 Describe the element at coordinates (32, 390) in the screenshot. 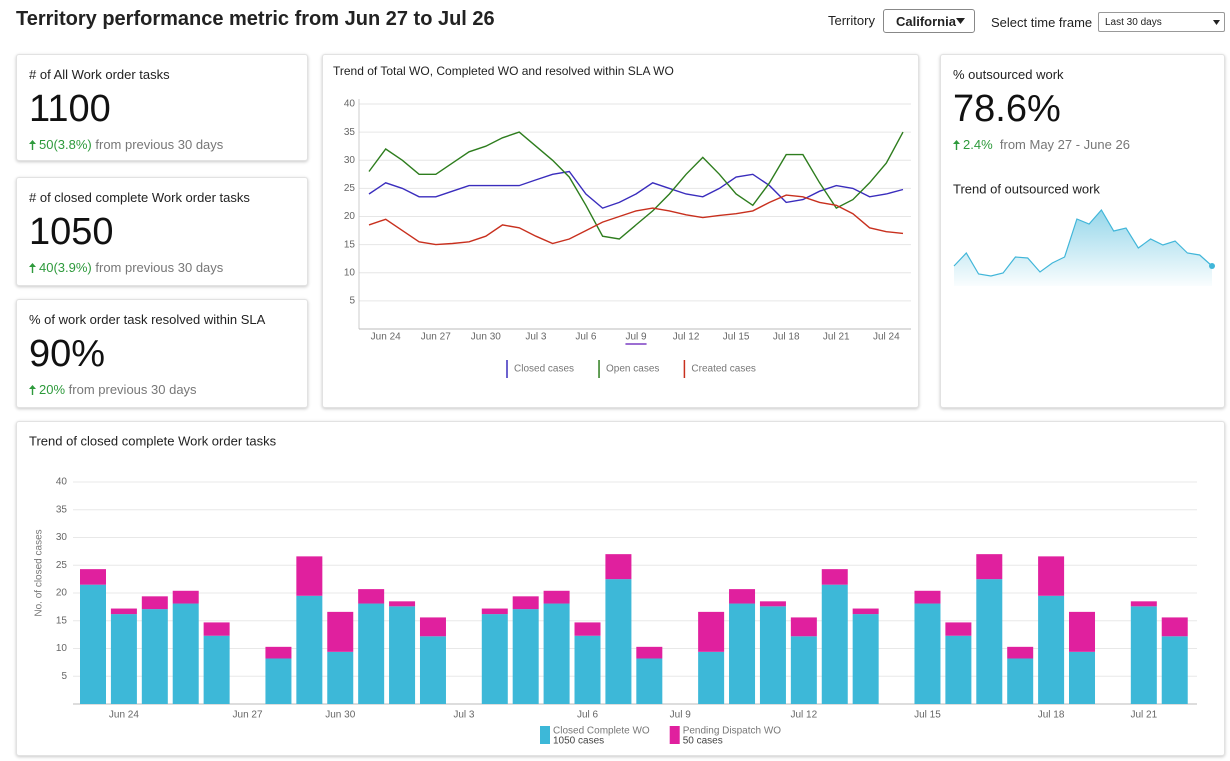

I see `up-arrow` at that location.